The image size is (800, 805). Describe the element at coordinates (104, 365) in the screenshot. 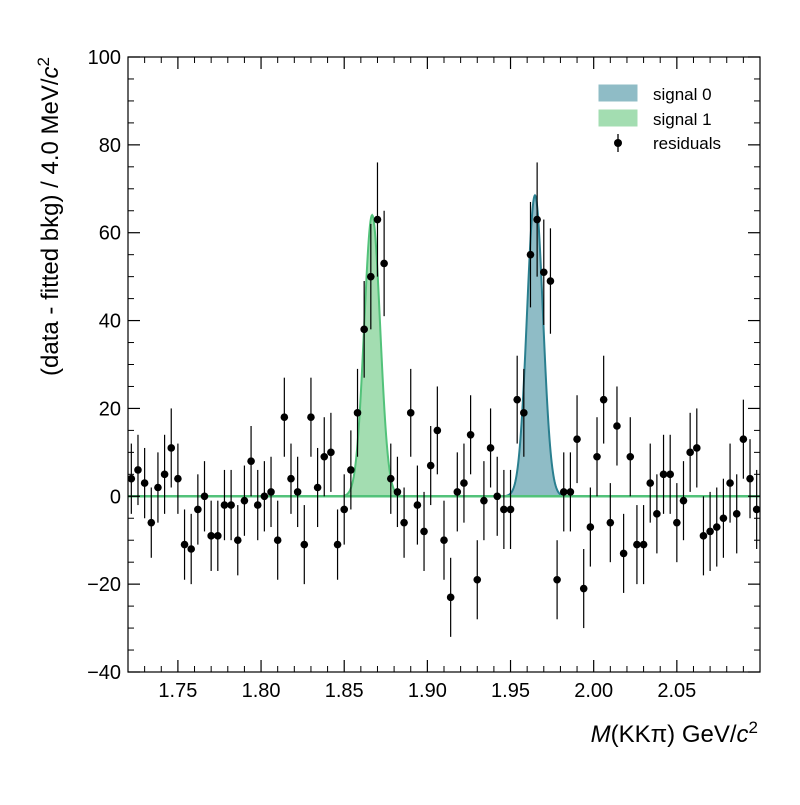

I see `y-tick-labels: −40 −20 0 20 40 60 80 100` at that location.